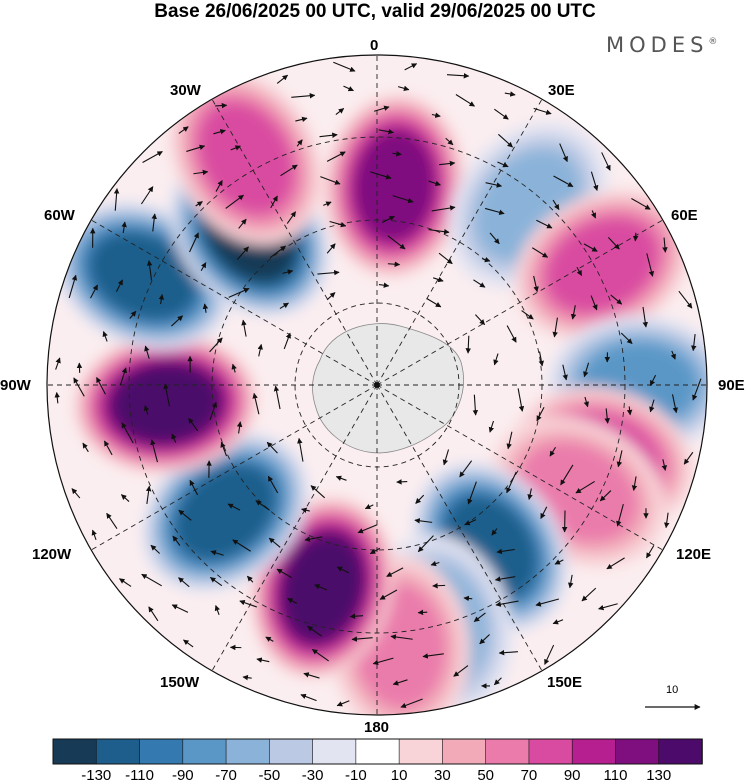 Image resolution: width=750 pixels, height=784 pixels. I want to click on colorbar-tick-label: 30, so click(442, 775).